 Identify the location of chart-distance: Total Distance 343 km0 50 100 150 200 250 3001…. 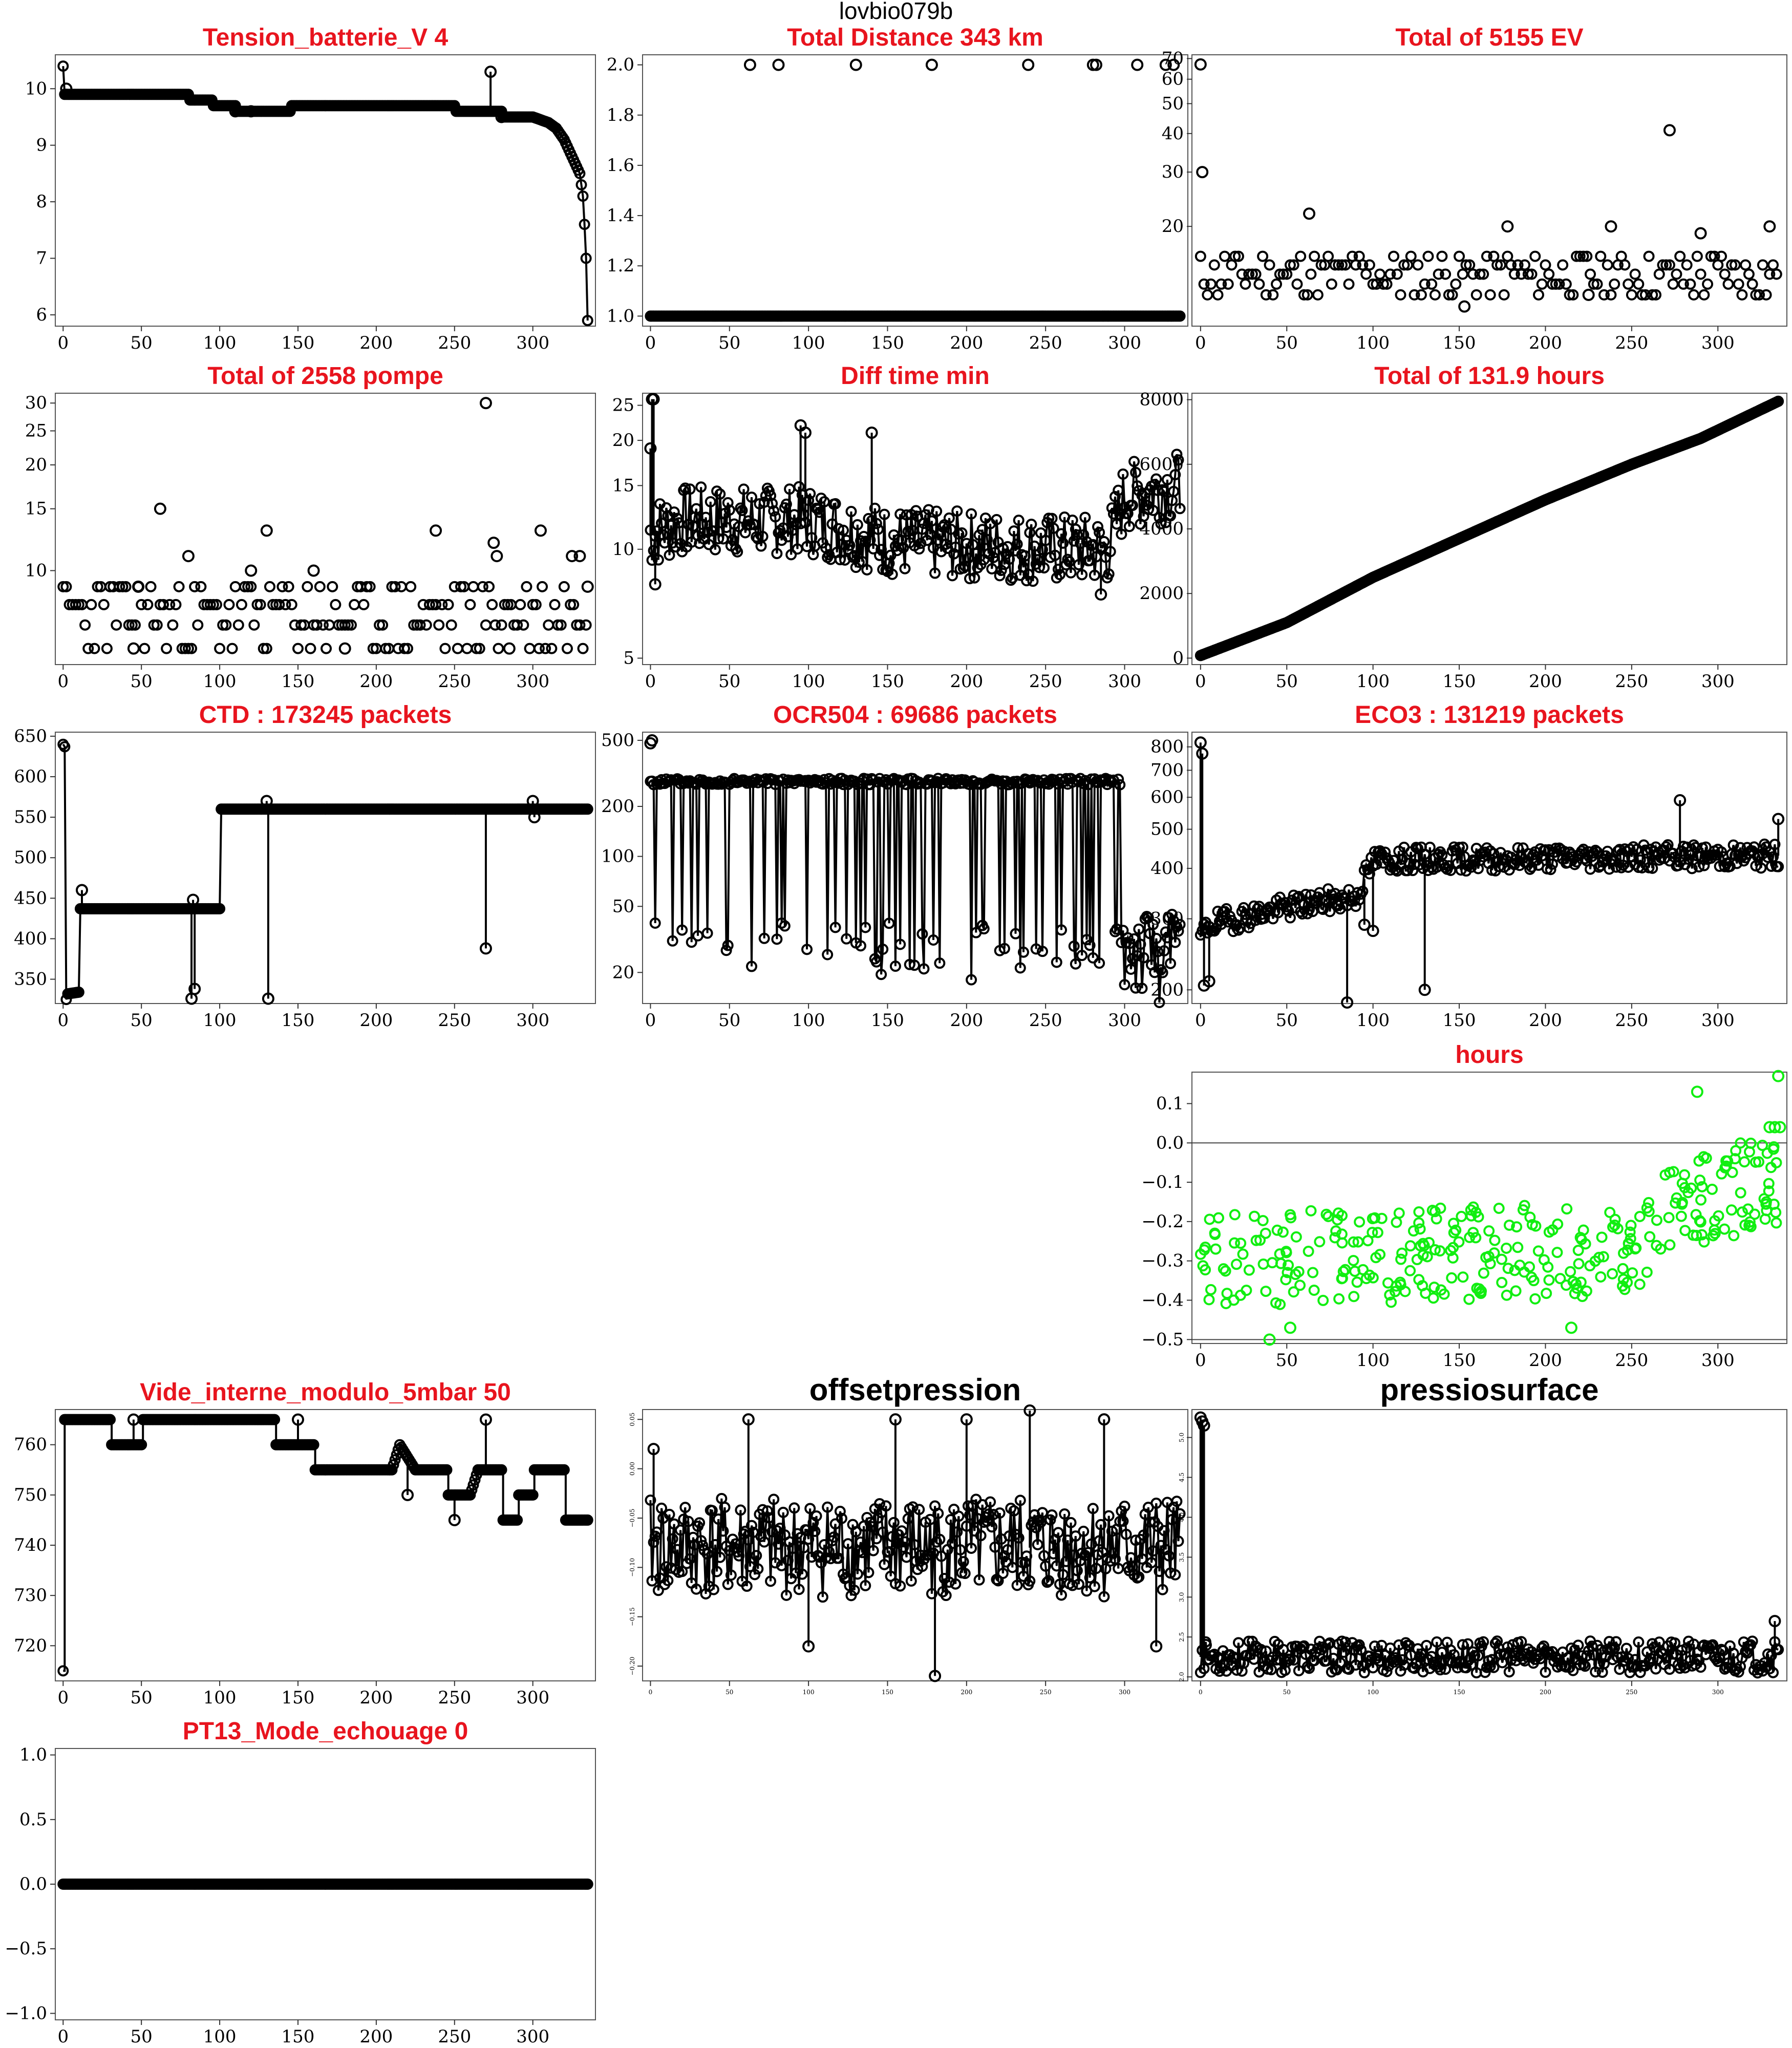
(897, 188).